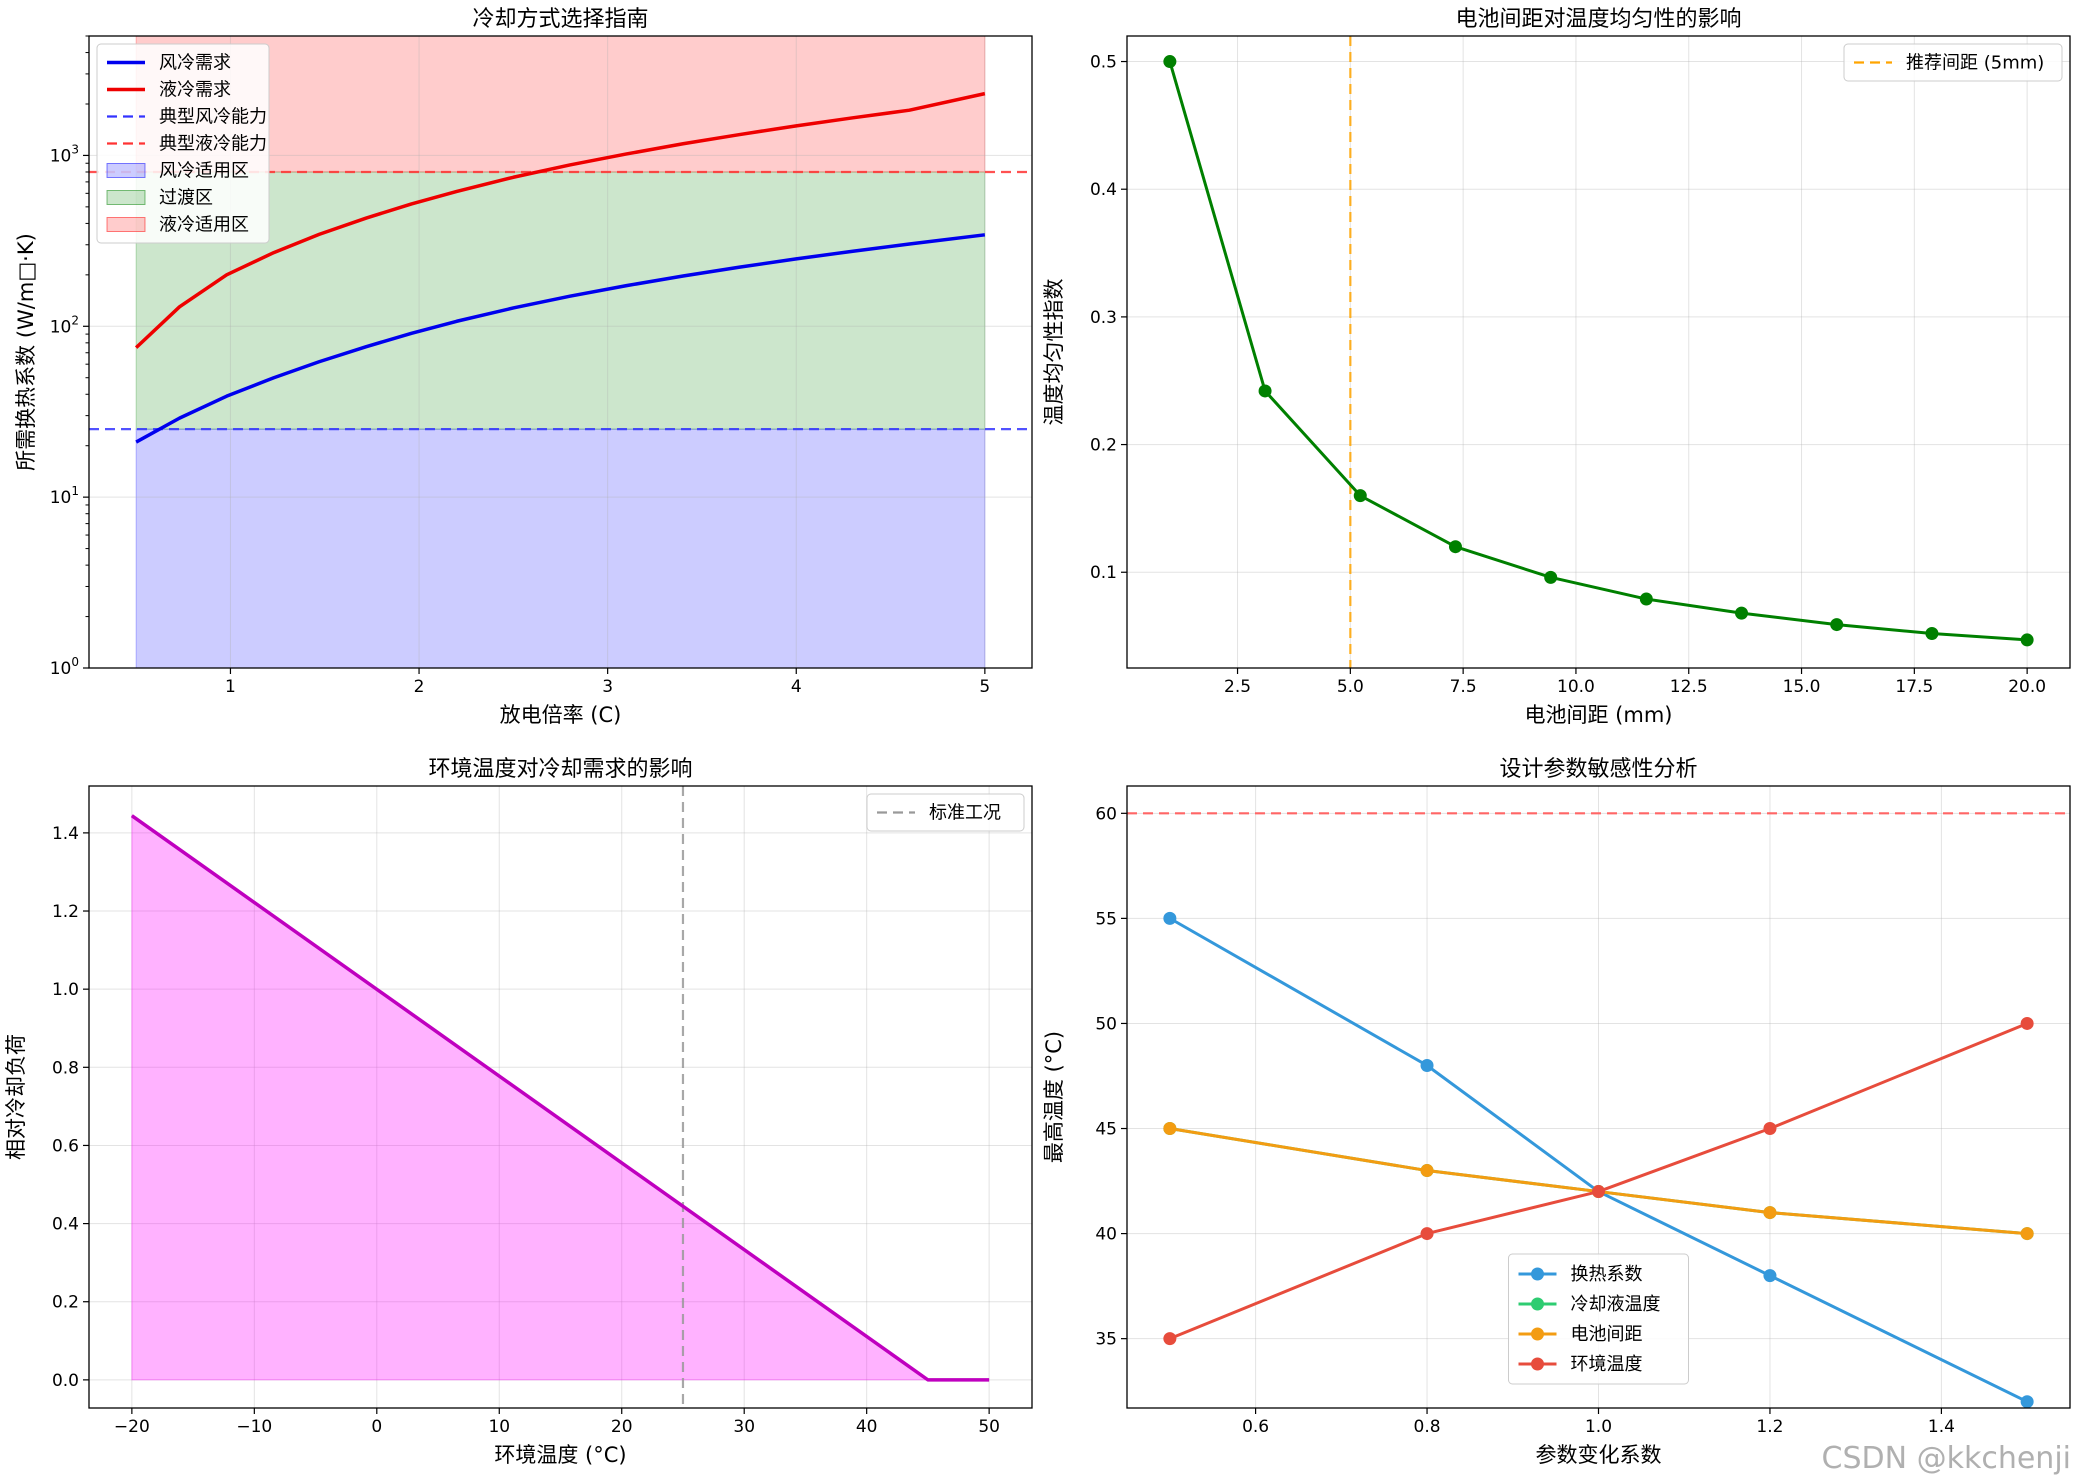 Image resolution: width=2085 pixels, height=1484 pixels. Describe the element at coordinates (1106, 814) in the screenshot. I see `y-tick-label: 60` at that location.